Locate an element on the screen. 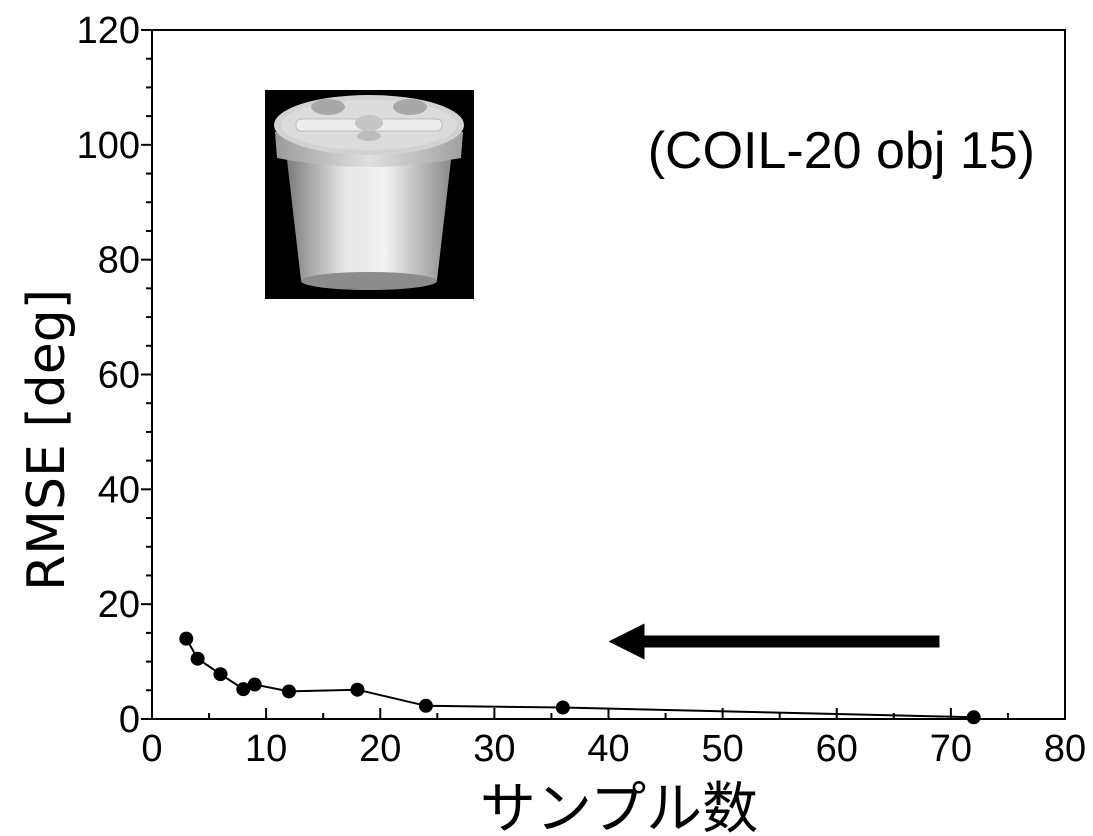 This screenshot has height=836, width=1093. y-tick-label: 20 is located at coordinates (119, 605).